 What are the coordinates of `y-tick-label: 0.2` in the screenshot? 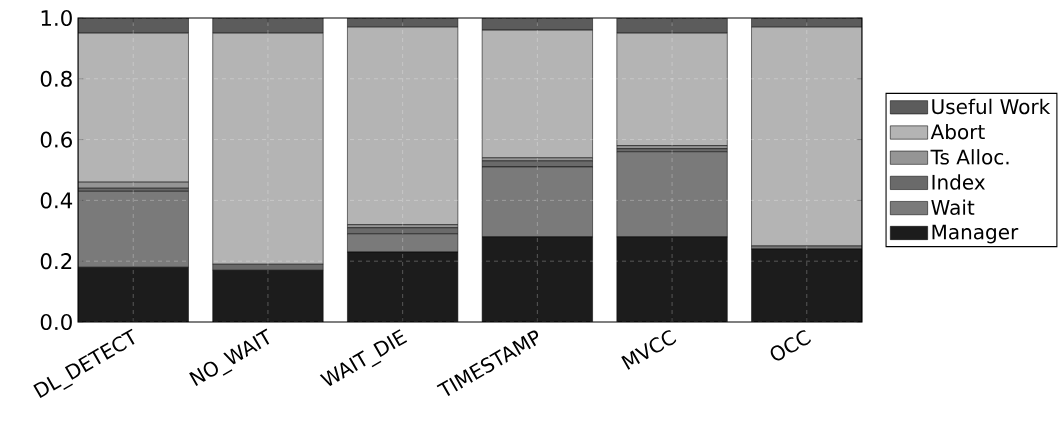 It's located at (56, 261).